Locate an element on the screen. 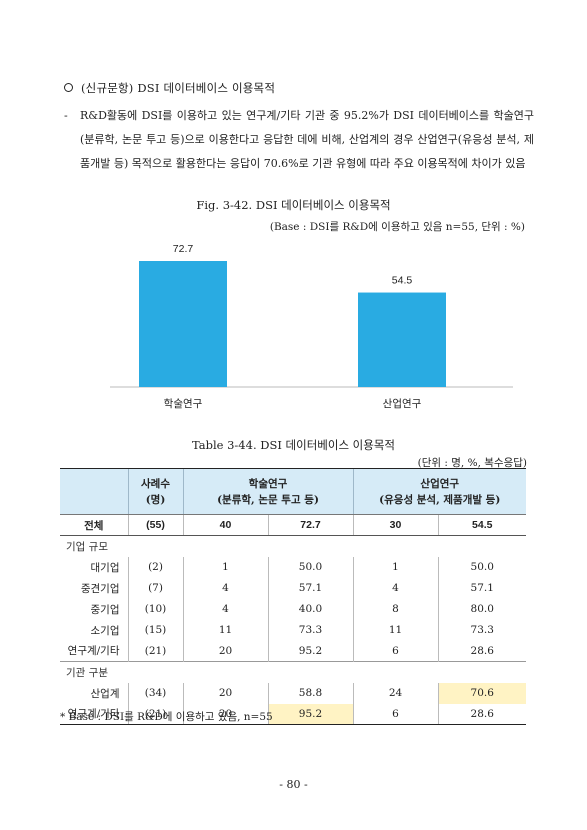  row-label: 전체 is located at coordinates (94, 525).